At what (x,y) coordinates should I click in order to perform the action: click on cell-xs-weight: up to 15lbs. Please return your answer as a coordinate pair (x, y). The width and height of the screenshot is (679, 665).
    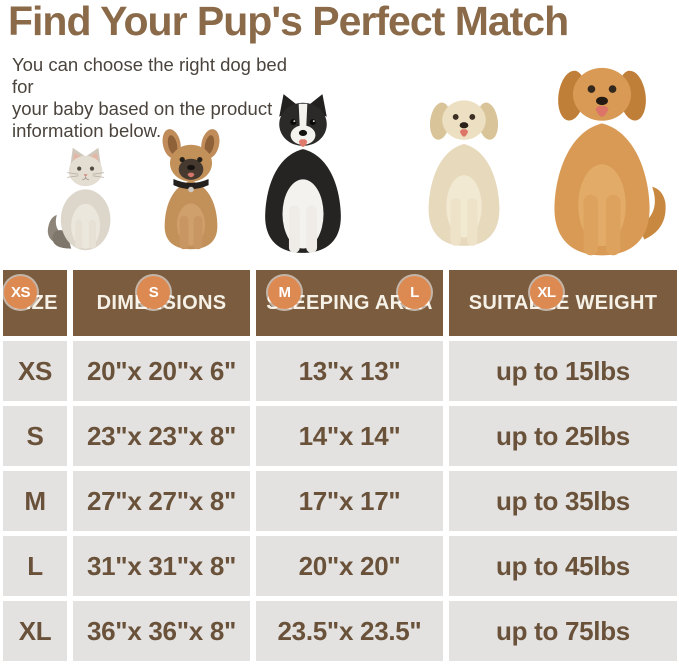
    Looking at the image, I should click on (563, 371).